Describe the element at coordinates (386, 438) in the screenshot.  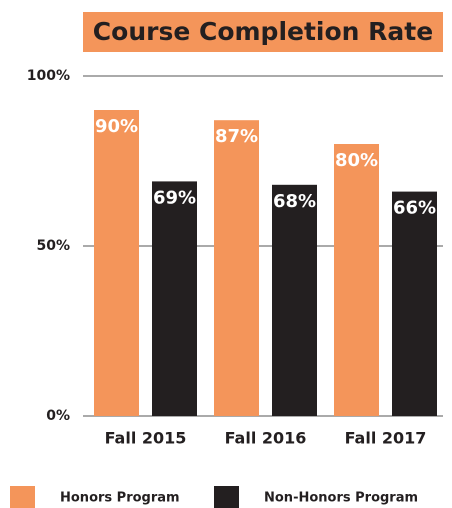
I see `x-tick-label: Fall 2017` at that location.